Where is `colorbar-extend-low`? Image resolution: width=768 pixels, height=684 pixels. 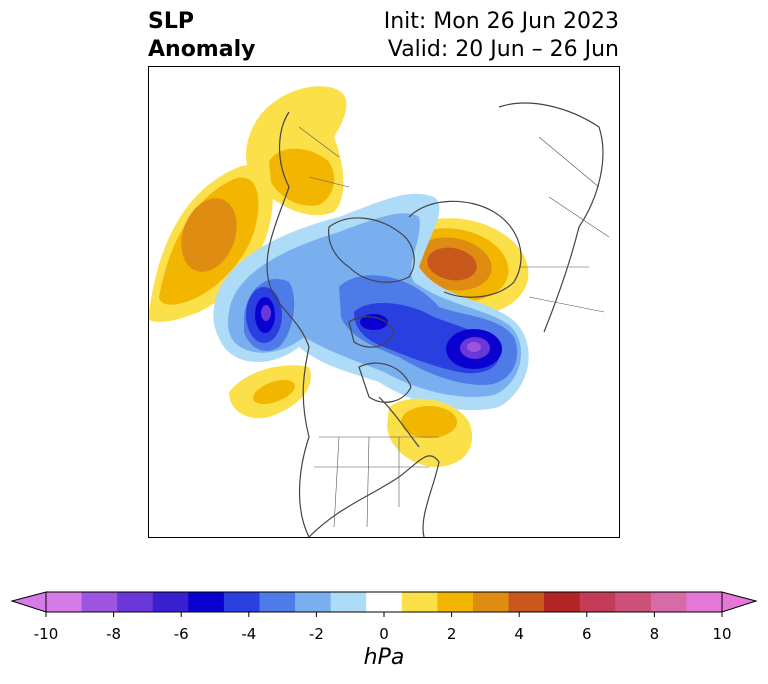
colorbar-extend-low is located at coordinates (28, 602).